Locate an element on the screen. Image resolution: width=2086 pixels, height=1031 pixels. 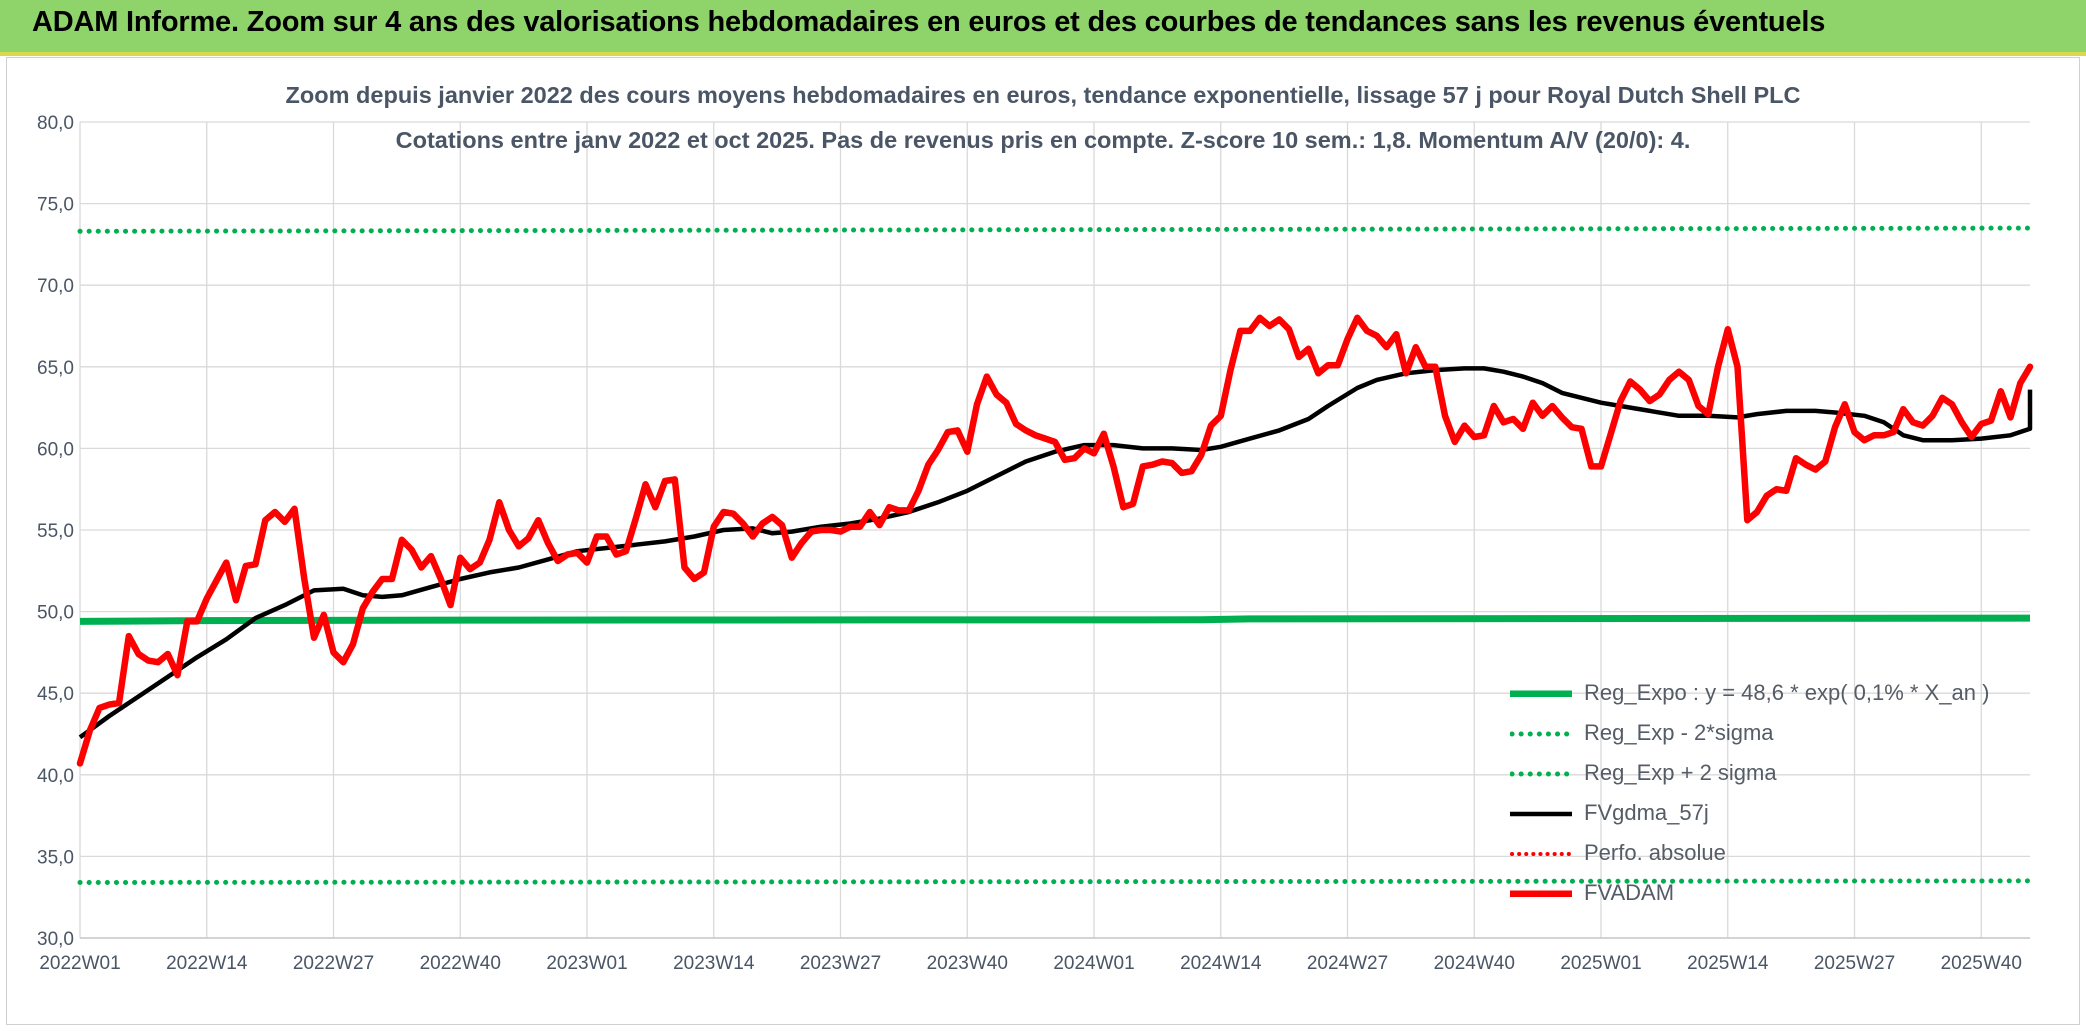
legend-label: Reg_Expo : y = 48,6 * exp( 0,1% * X_an ) is located at coordinates (1787, 692).